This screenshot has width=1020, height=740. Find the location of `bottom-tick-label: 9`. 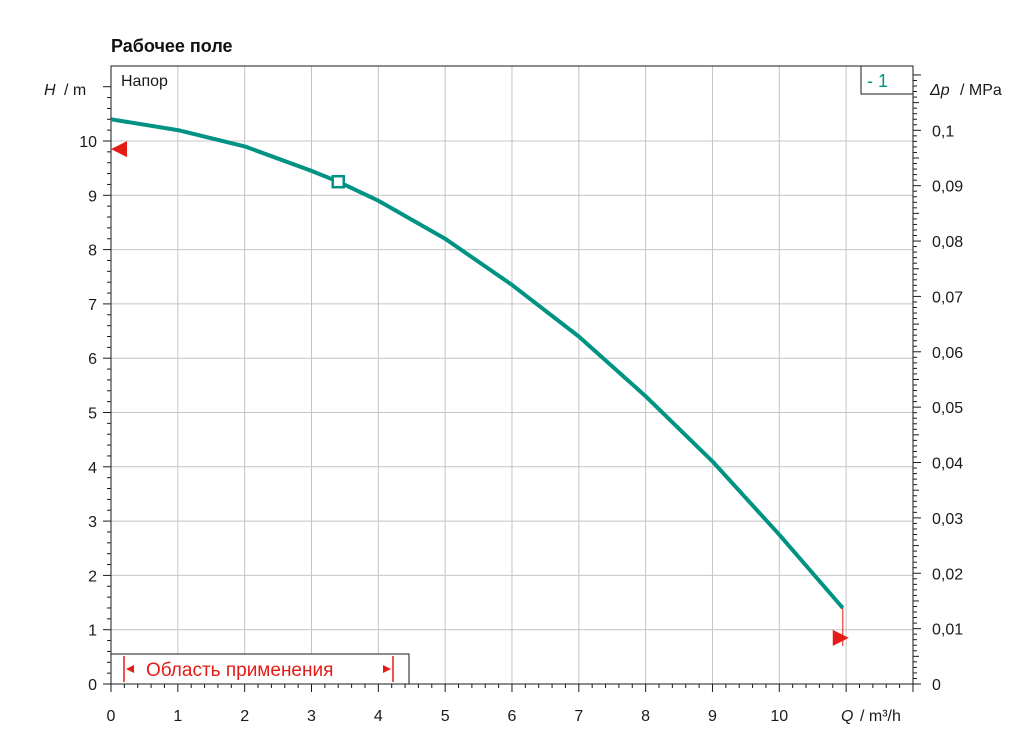

bottom-tick-label: 9 is located at coordinates (712, 716).